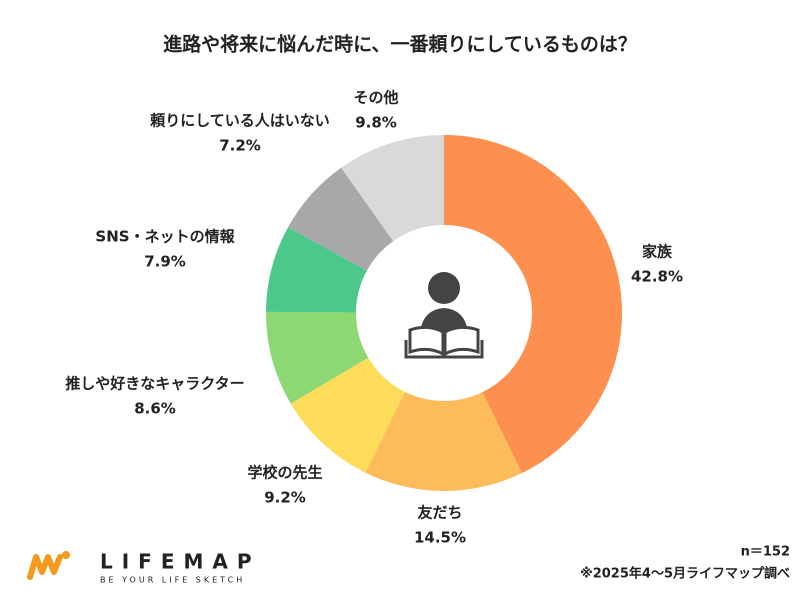  I want to click on slice-value-label: 9.2%, so click(285, 498).